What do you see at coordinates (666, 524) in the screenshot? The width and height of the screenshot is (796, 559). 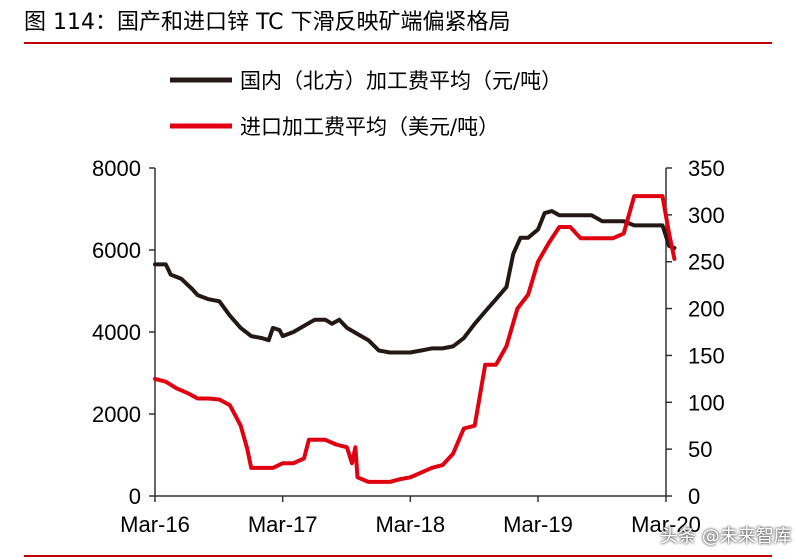 I see `x-tick-label: Mar-20` at bounding box center [666, 524].